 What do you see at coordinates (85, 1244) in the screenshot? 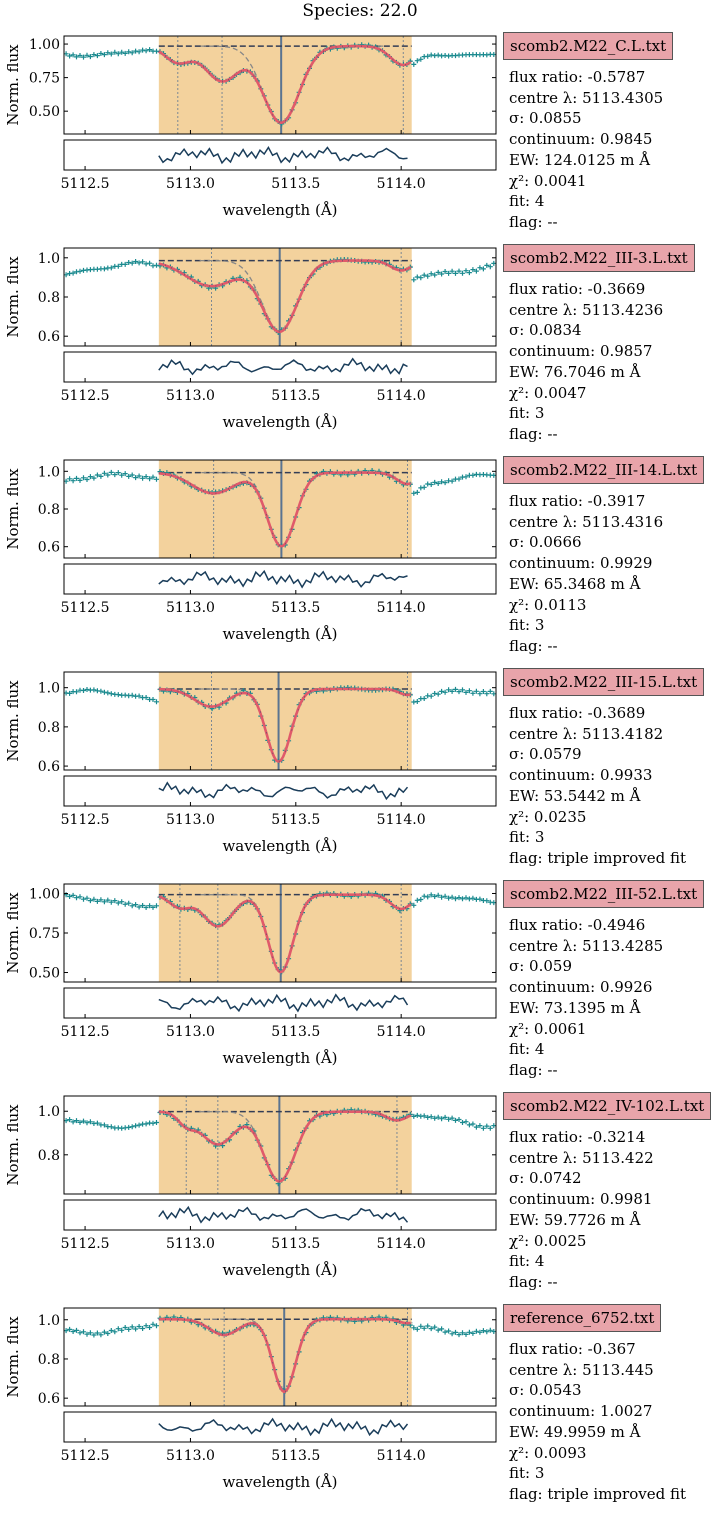
I see `x-tick-label: 5112.5` at bounding box center [85, 1244].